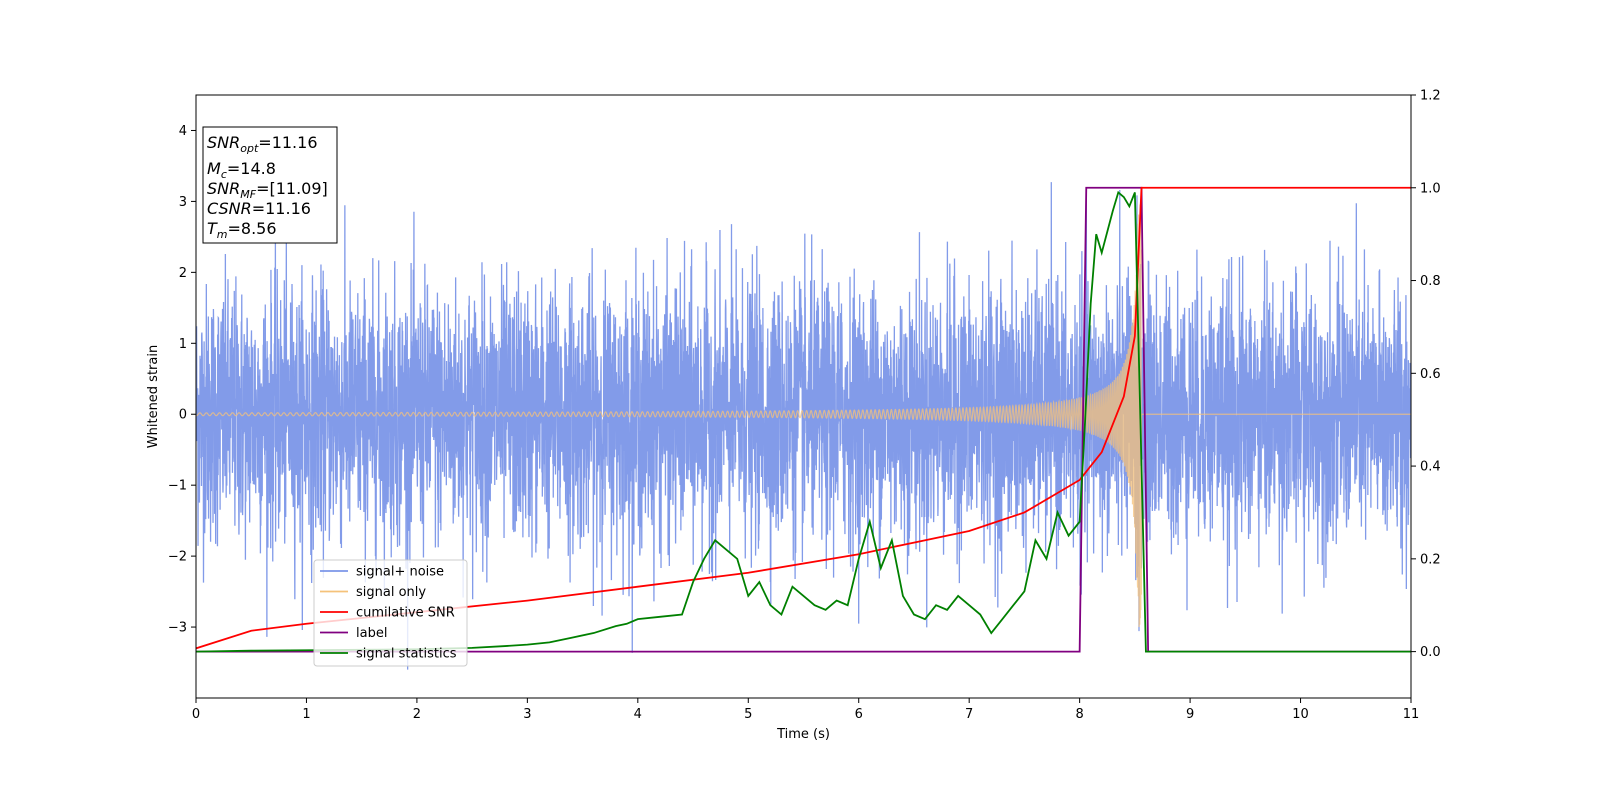 This screenshot has width=1600, height=800. Describe the element at coordinates (183, 202) in the screenshot. I see `y-tick-label: 3` at that location.